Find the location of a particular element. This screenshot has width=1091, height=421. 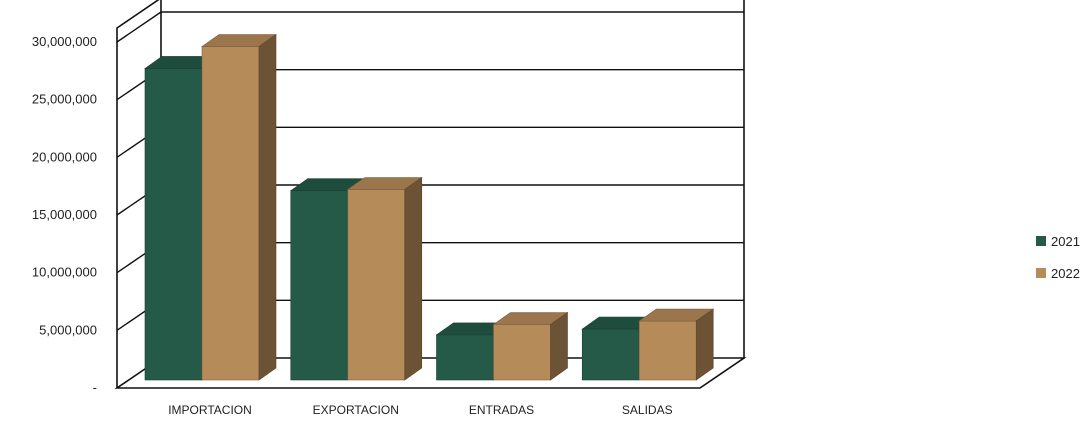

bar-2022-exportacion is located at coordinates (376, 285).